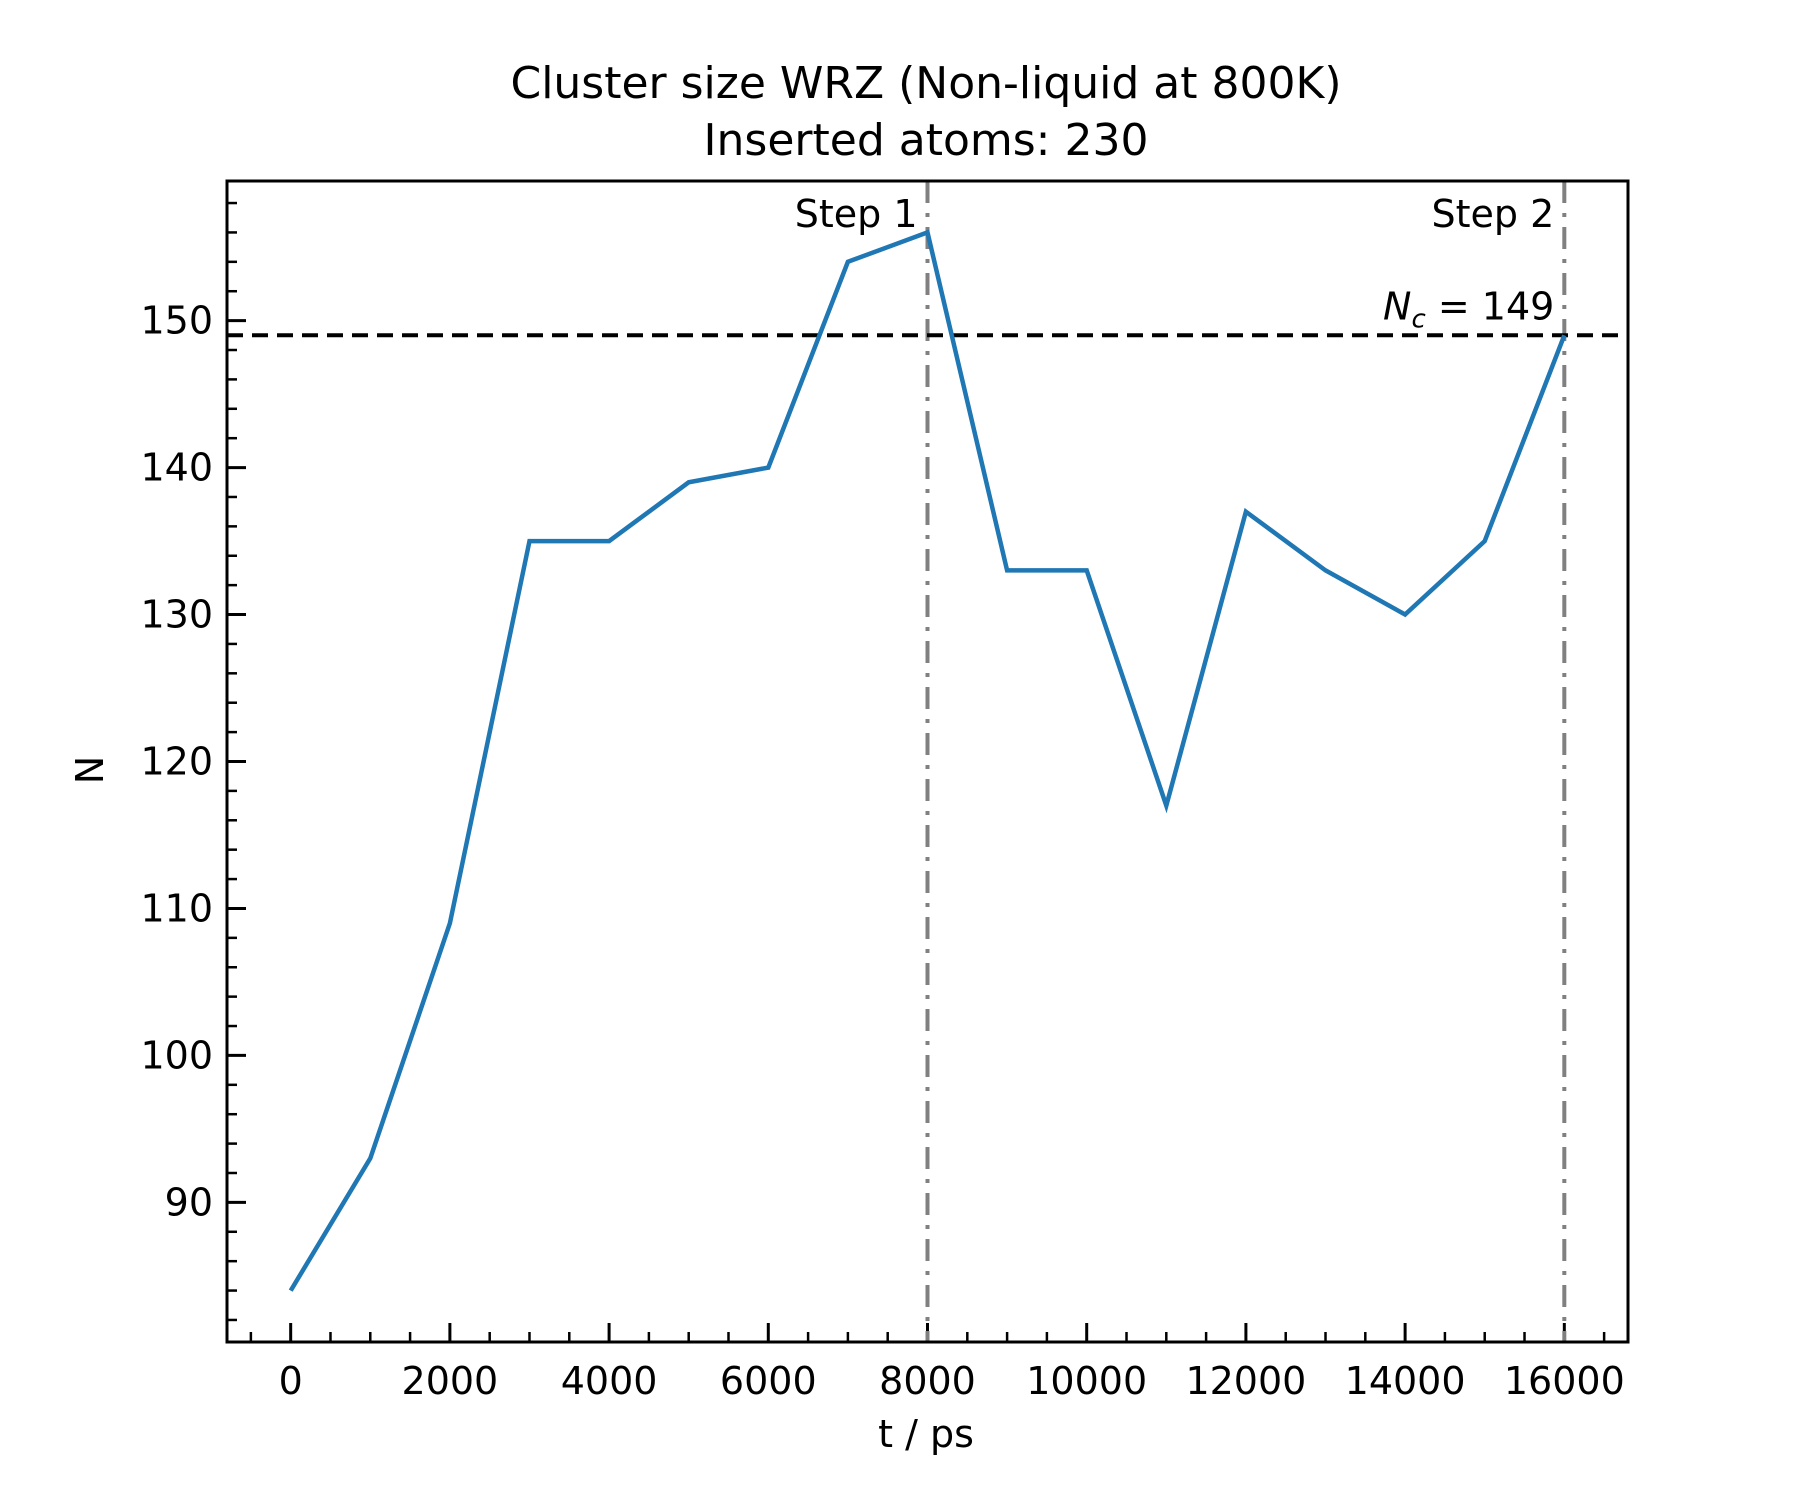  I want to click on x-tick-label-2: 4000, so click(609, 1381).